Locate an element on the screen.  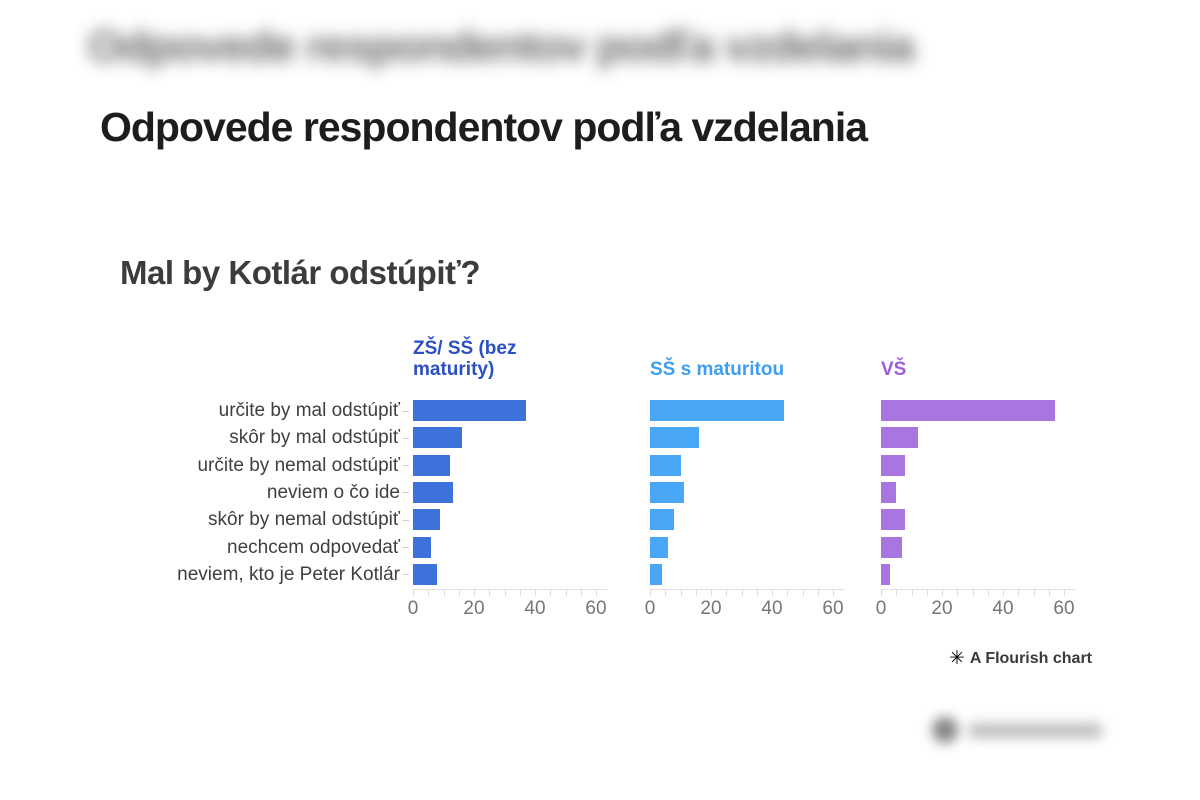
series-header: SŠ s maturitou is located at coordinates (717, 369).